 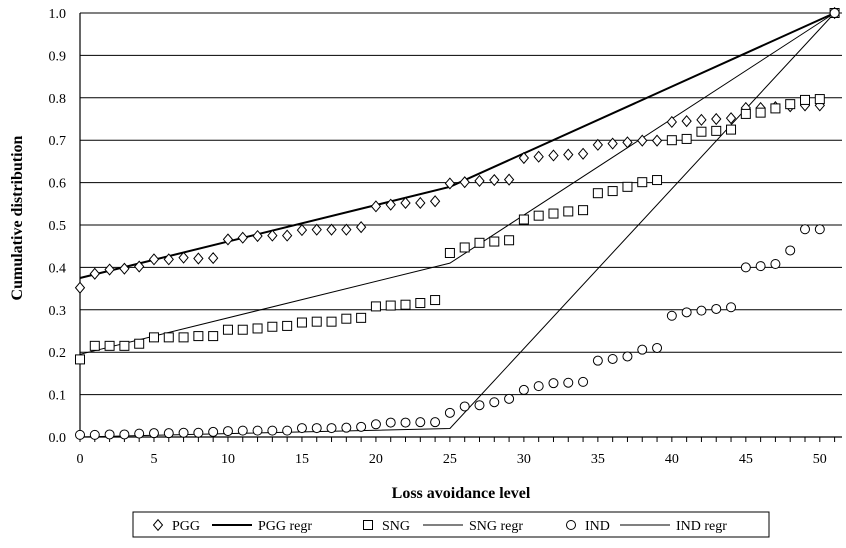 I want to click on legend-items: PGG PGG regr SNG SNG regr IND IND regr, so click(x=439, y=526).